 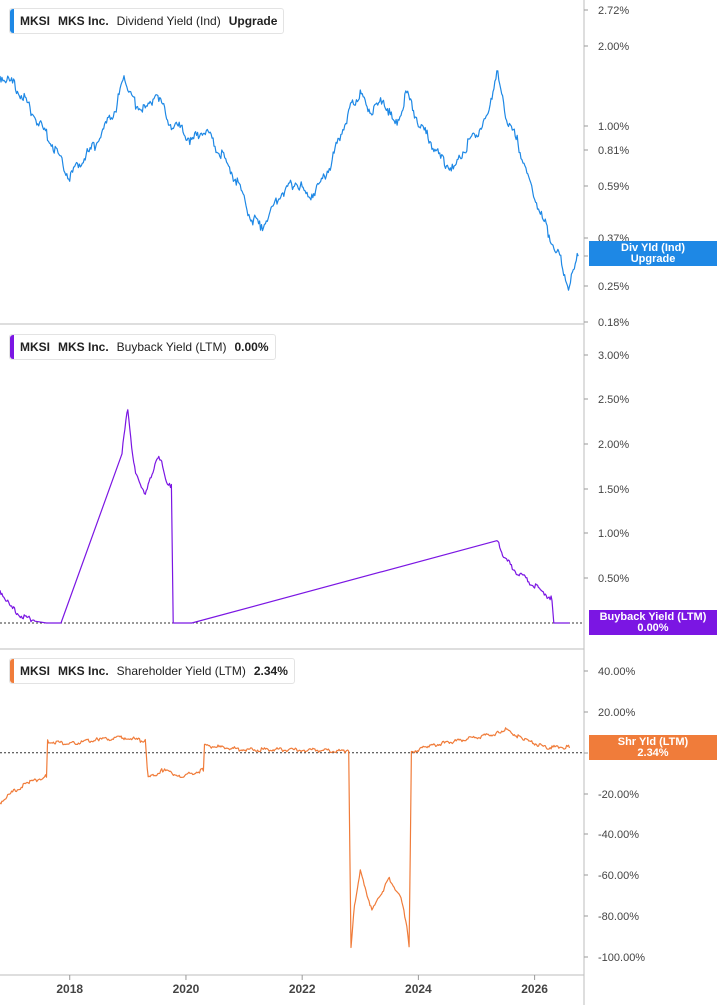 What do you see at coordinates (613, 187) in the screenshot?
I see `y-tick-label: 0.59%` at bounding box center [613, 187].